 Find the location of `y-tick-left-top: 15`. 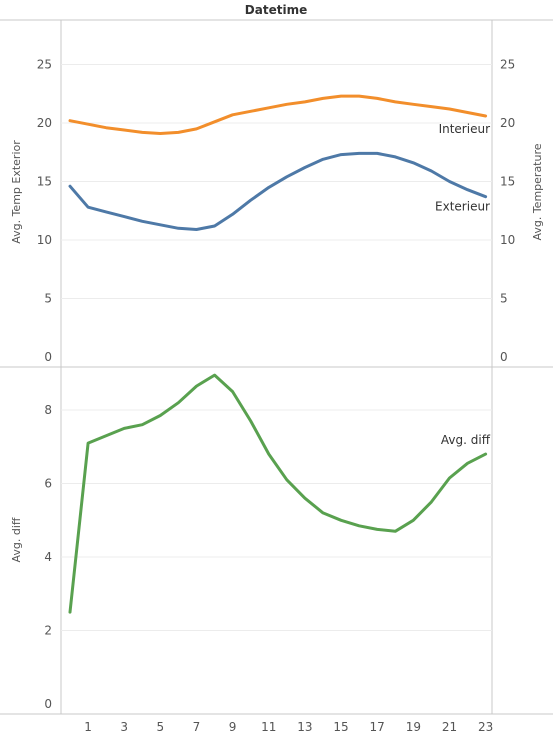

y-tick-left-top: 15 is located at coordinates (44, 182).